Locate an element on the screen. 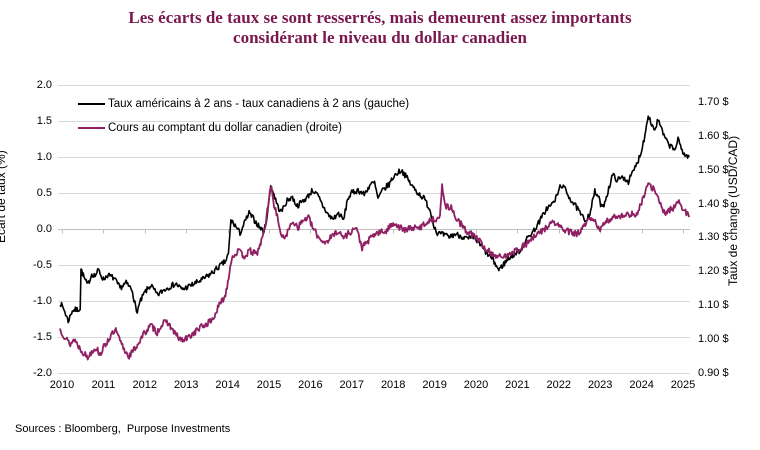 This screenshot has width=760, height=450. left-axis-tick-label: -2.0 is located at coordinates (42, 373).